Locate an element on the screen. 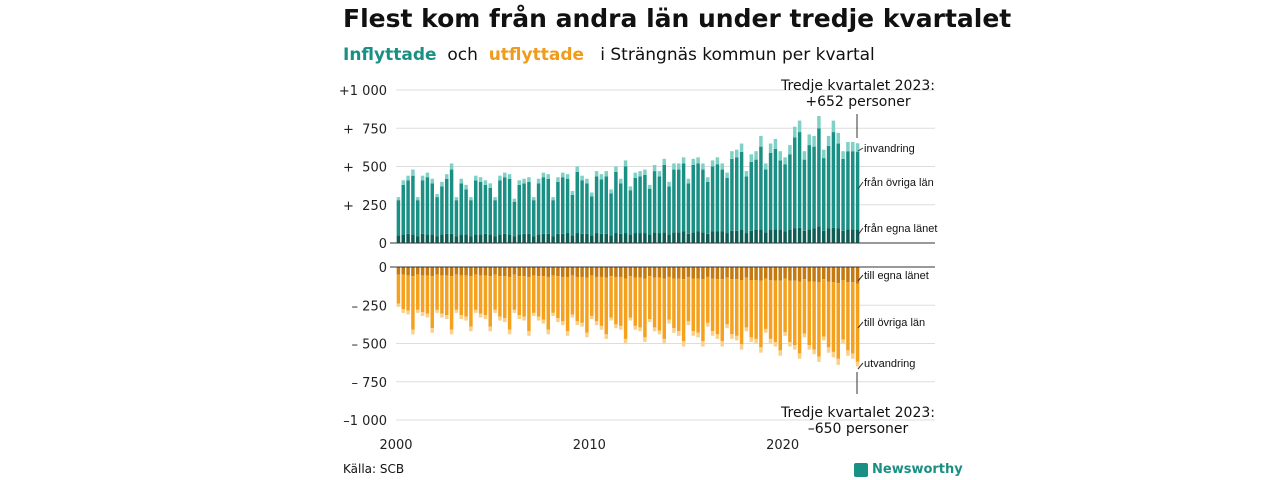 The height and width of the screenshot is (480, 1280). annotation-top-line2: +652 personer is located at coordinates (858, 102).